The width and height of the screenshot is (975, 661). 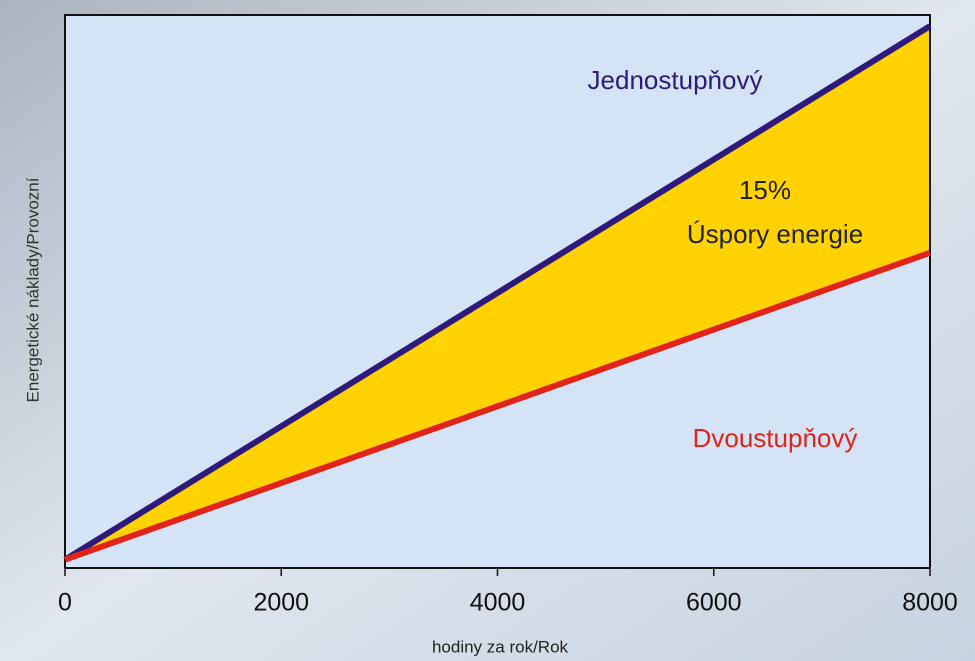 What do you see at coordinates (765, 190) in the screenshot?
I see `annotation: 15%` at bounding box center [765, 190].